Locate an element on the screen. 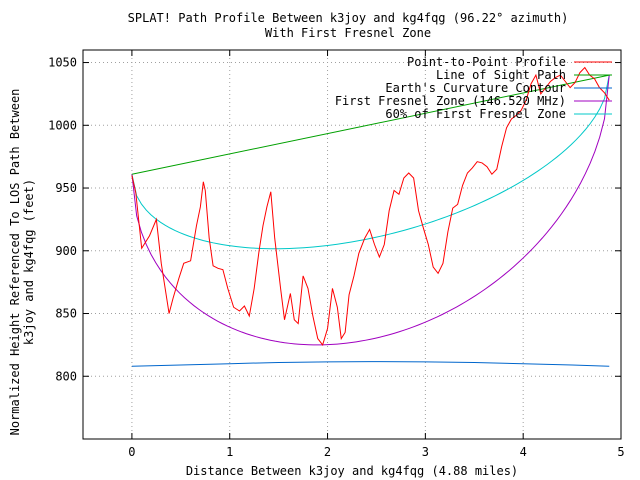 This screenshot has width=640, height=480. legend-label-5: 60% of First Fresnel Zone is located at coordinates (475, 114).